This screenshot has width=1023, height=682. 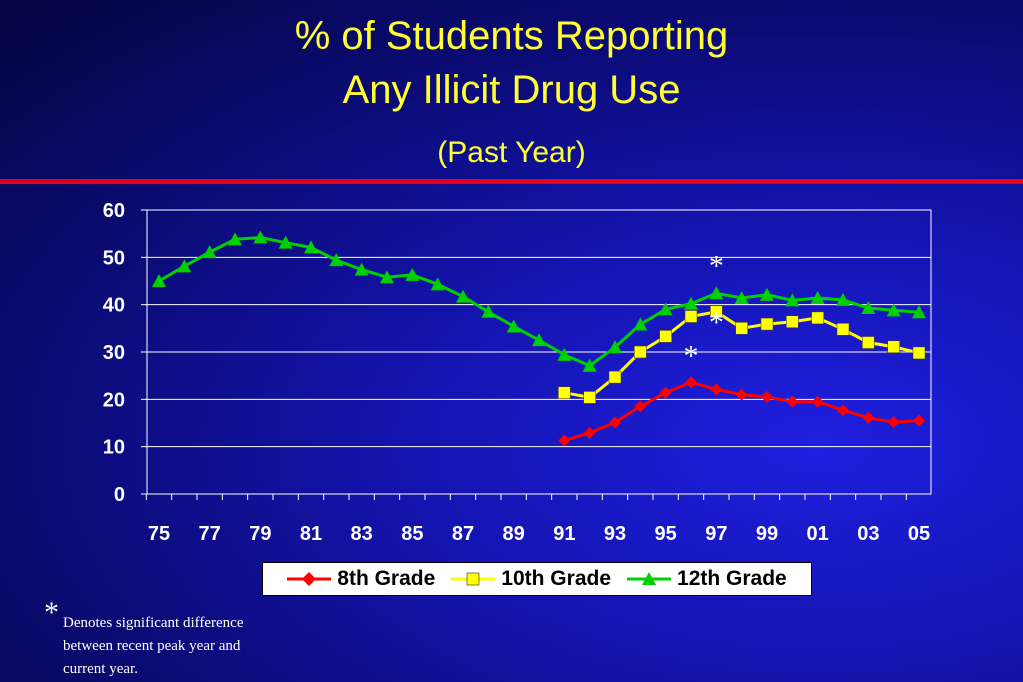 I want to click on chart-subtitle: (Past Year), so click(x=511, y=152).